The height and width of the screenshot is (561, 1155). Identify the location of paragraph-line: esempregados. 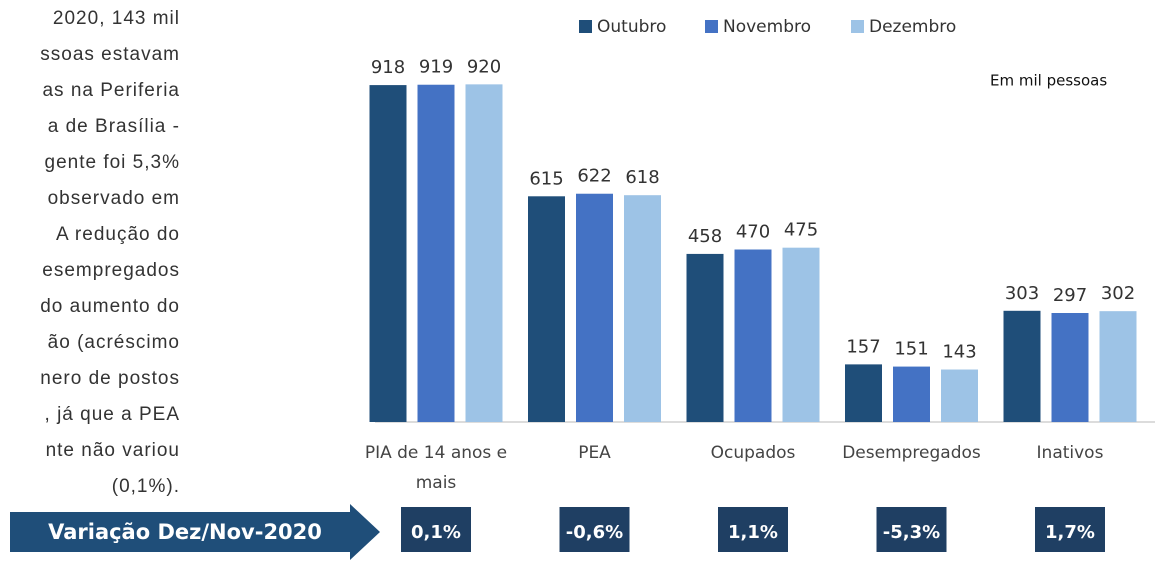
(111, 270).